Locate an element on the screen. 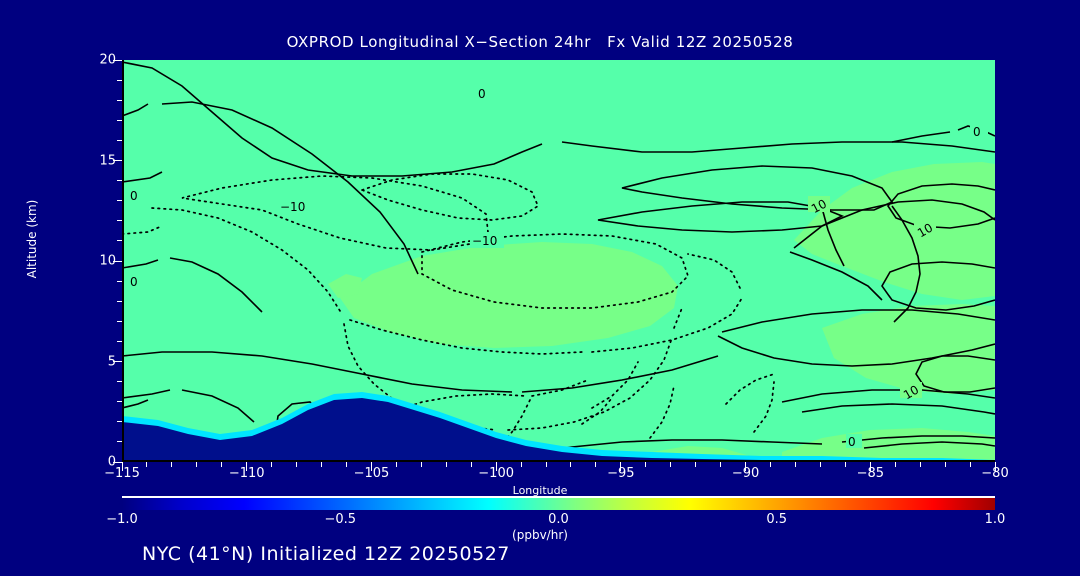 This screenshot has width=1080, height=576. x-tick-label: −90 is located at coordinates (745, 473).